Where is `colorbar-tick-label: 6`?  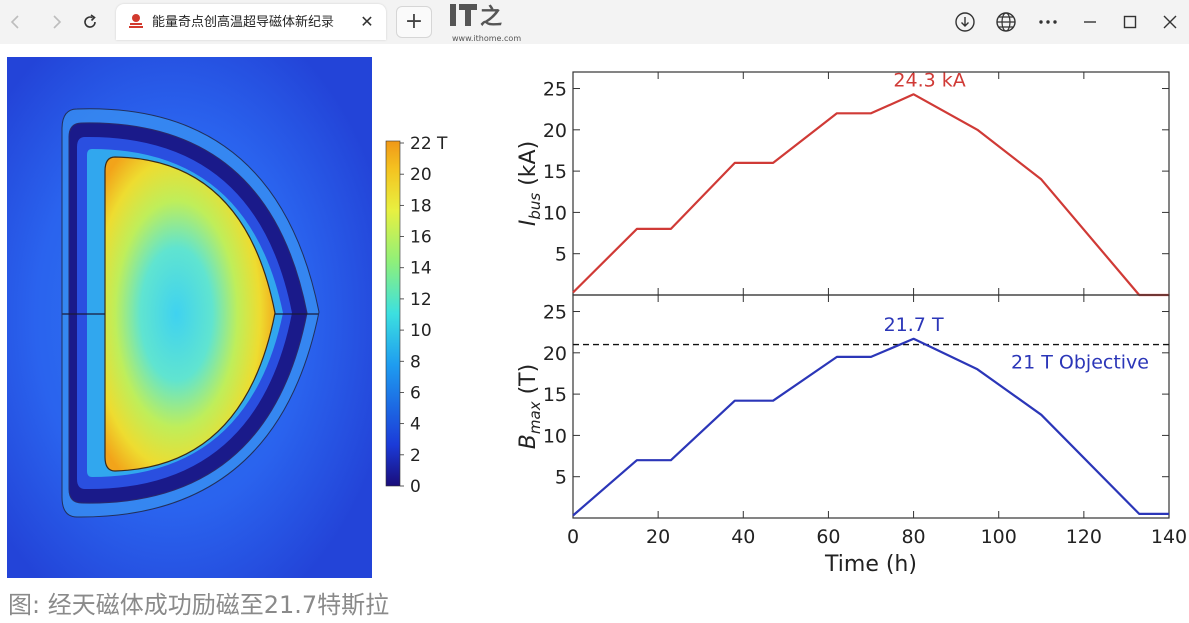
colorbar-tick-label: 6 is located at coordinates (415, 393).